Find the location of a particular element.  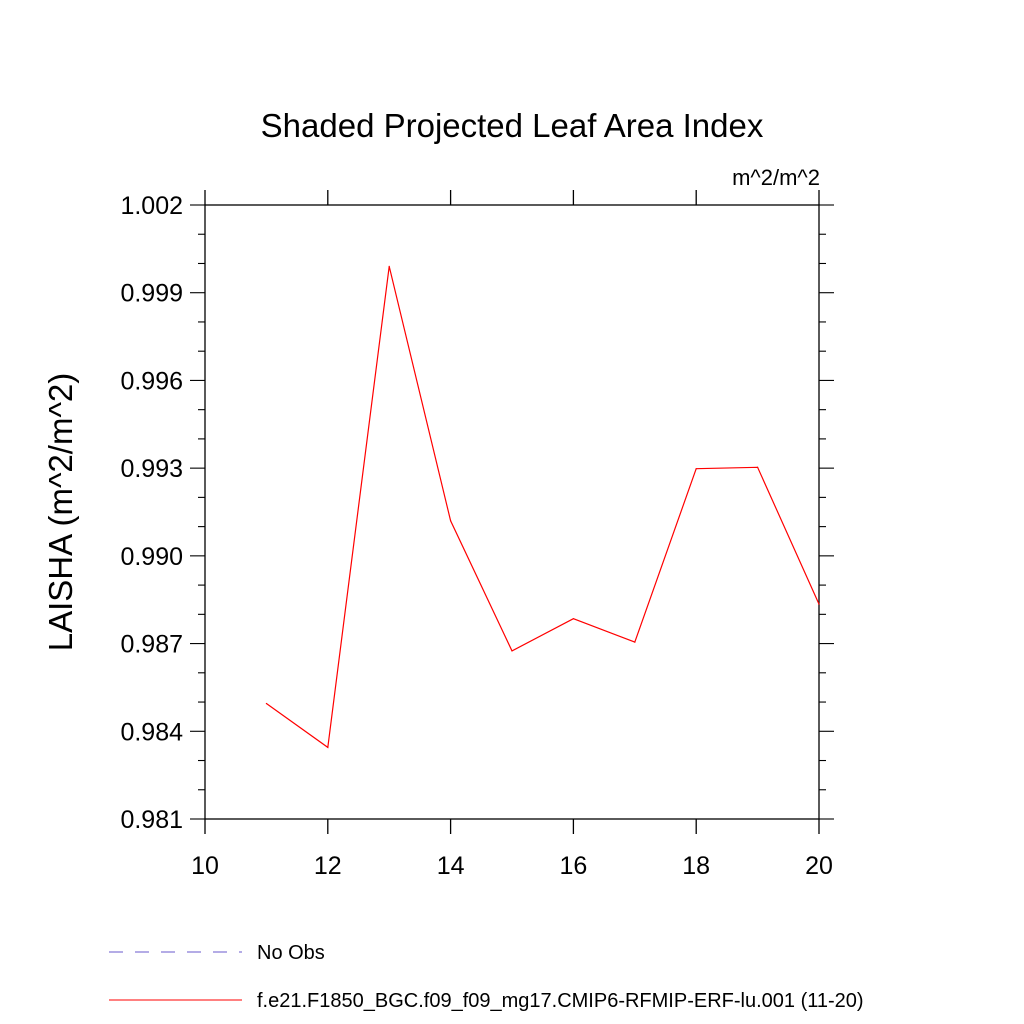

chart-title: Shaded Projected Leaf Area Index is located at coordinates (512, 125).